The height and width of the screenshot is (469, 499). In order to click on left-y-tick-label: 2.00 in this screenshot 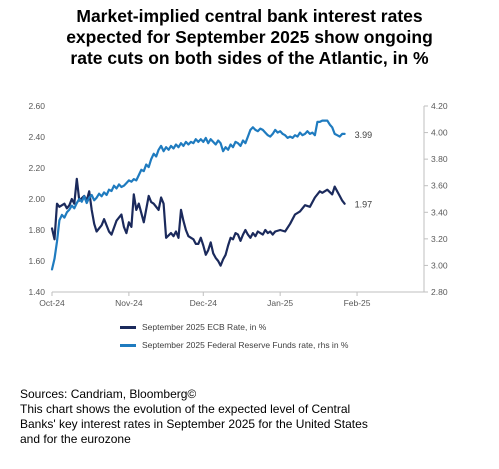, I will do `click(36, 199)`.